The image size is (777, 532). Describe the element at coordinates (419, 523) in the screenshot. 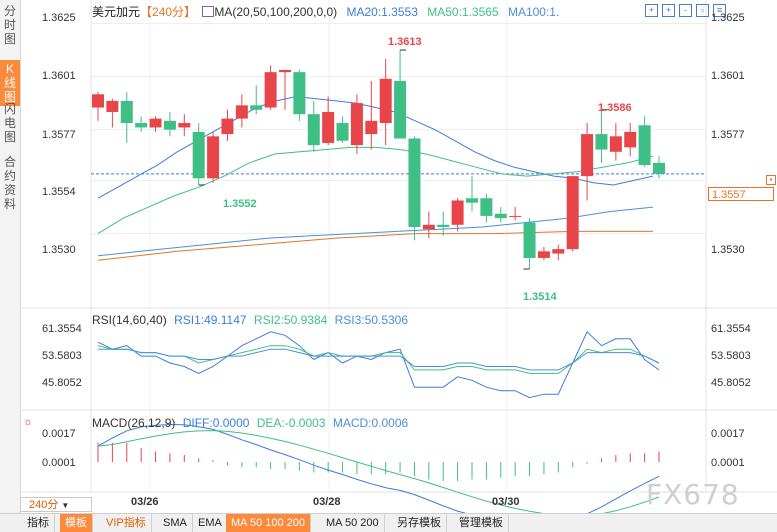

I see `save-template-button: 另存模板` at that location.